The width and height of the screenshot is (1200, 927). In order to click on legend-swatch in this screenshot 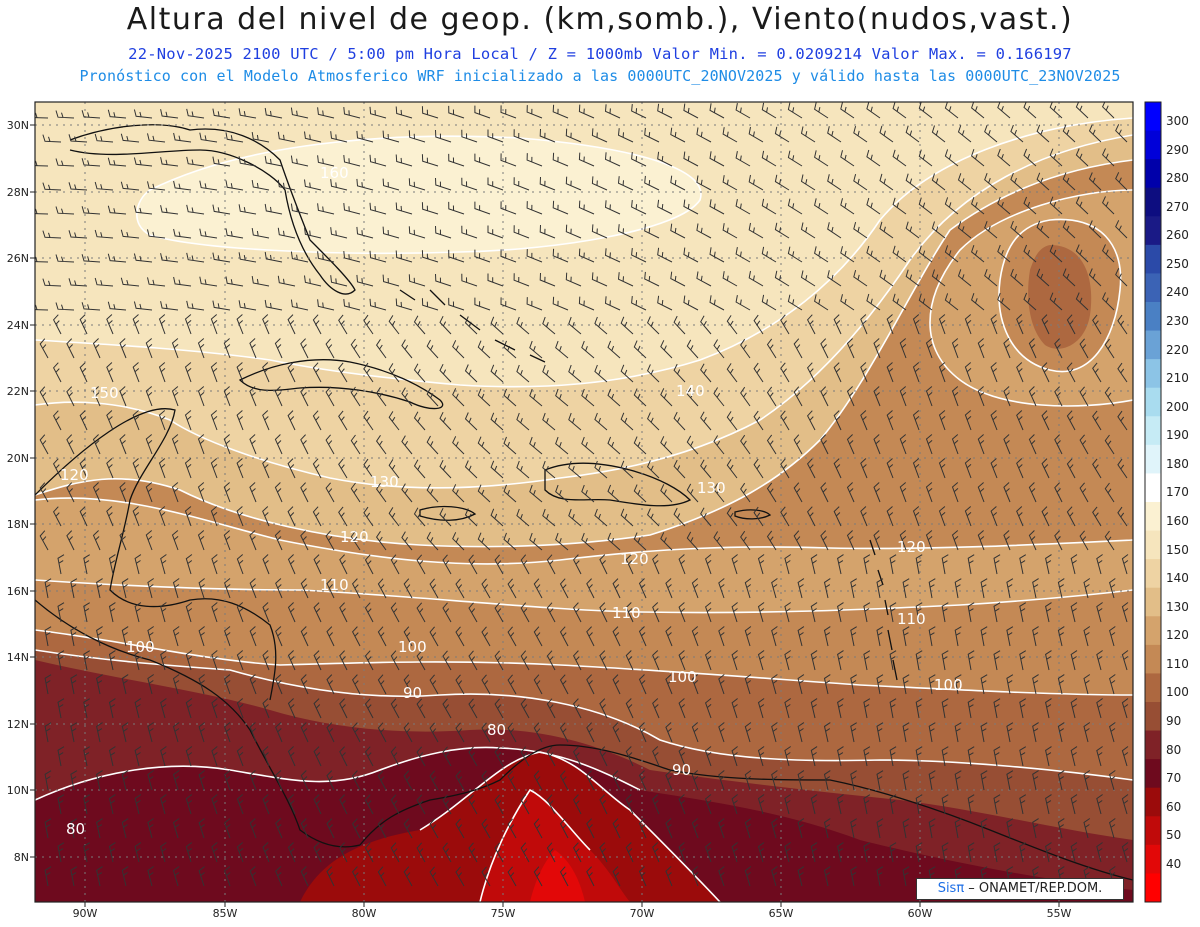, I will do `click(1153, 459)`.